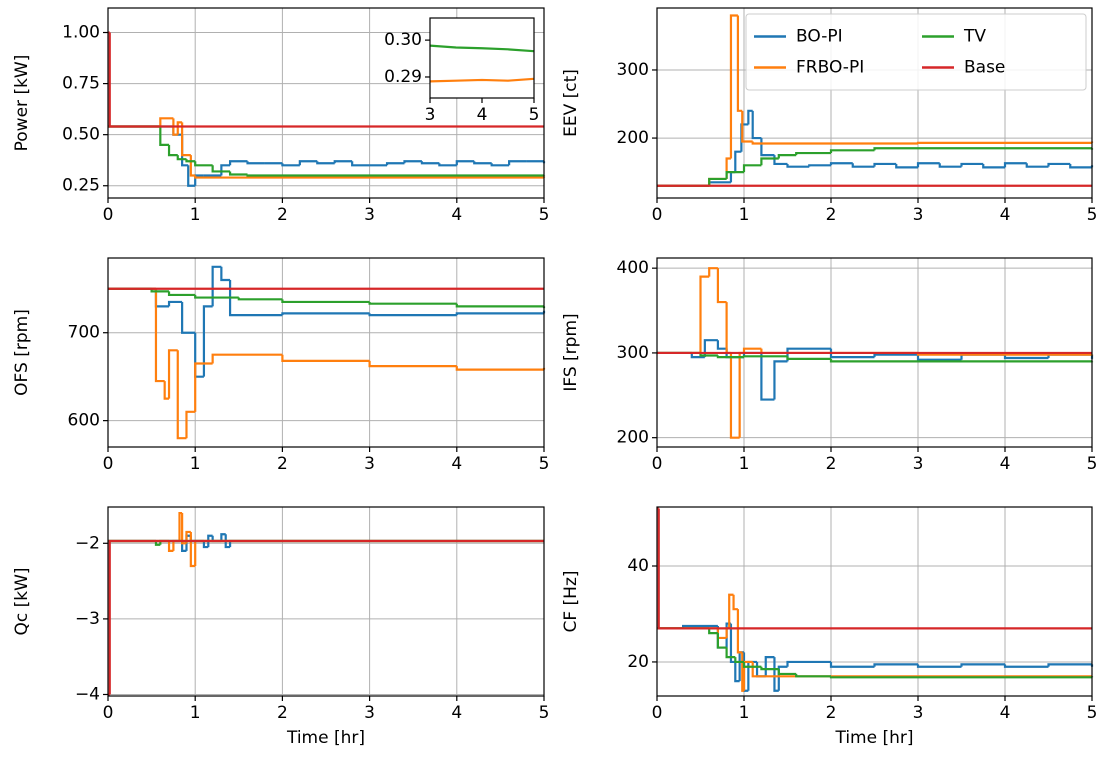  Describe the element at coordinates (87, 619) in the screenshot. I see `y-tick-label: −3` at that location.